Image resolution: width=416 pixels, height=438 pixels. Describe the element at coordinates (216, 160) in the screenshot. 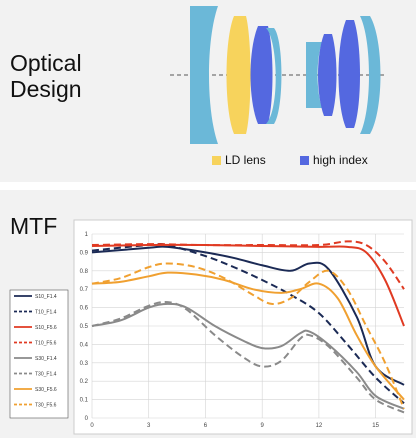

I see `legend-ld-swatch` at that location.